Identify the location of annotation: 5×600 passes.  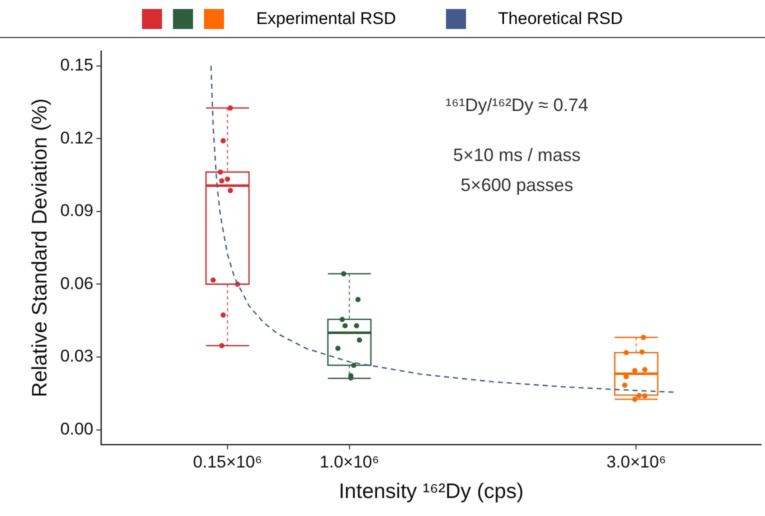
(517, 185).